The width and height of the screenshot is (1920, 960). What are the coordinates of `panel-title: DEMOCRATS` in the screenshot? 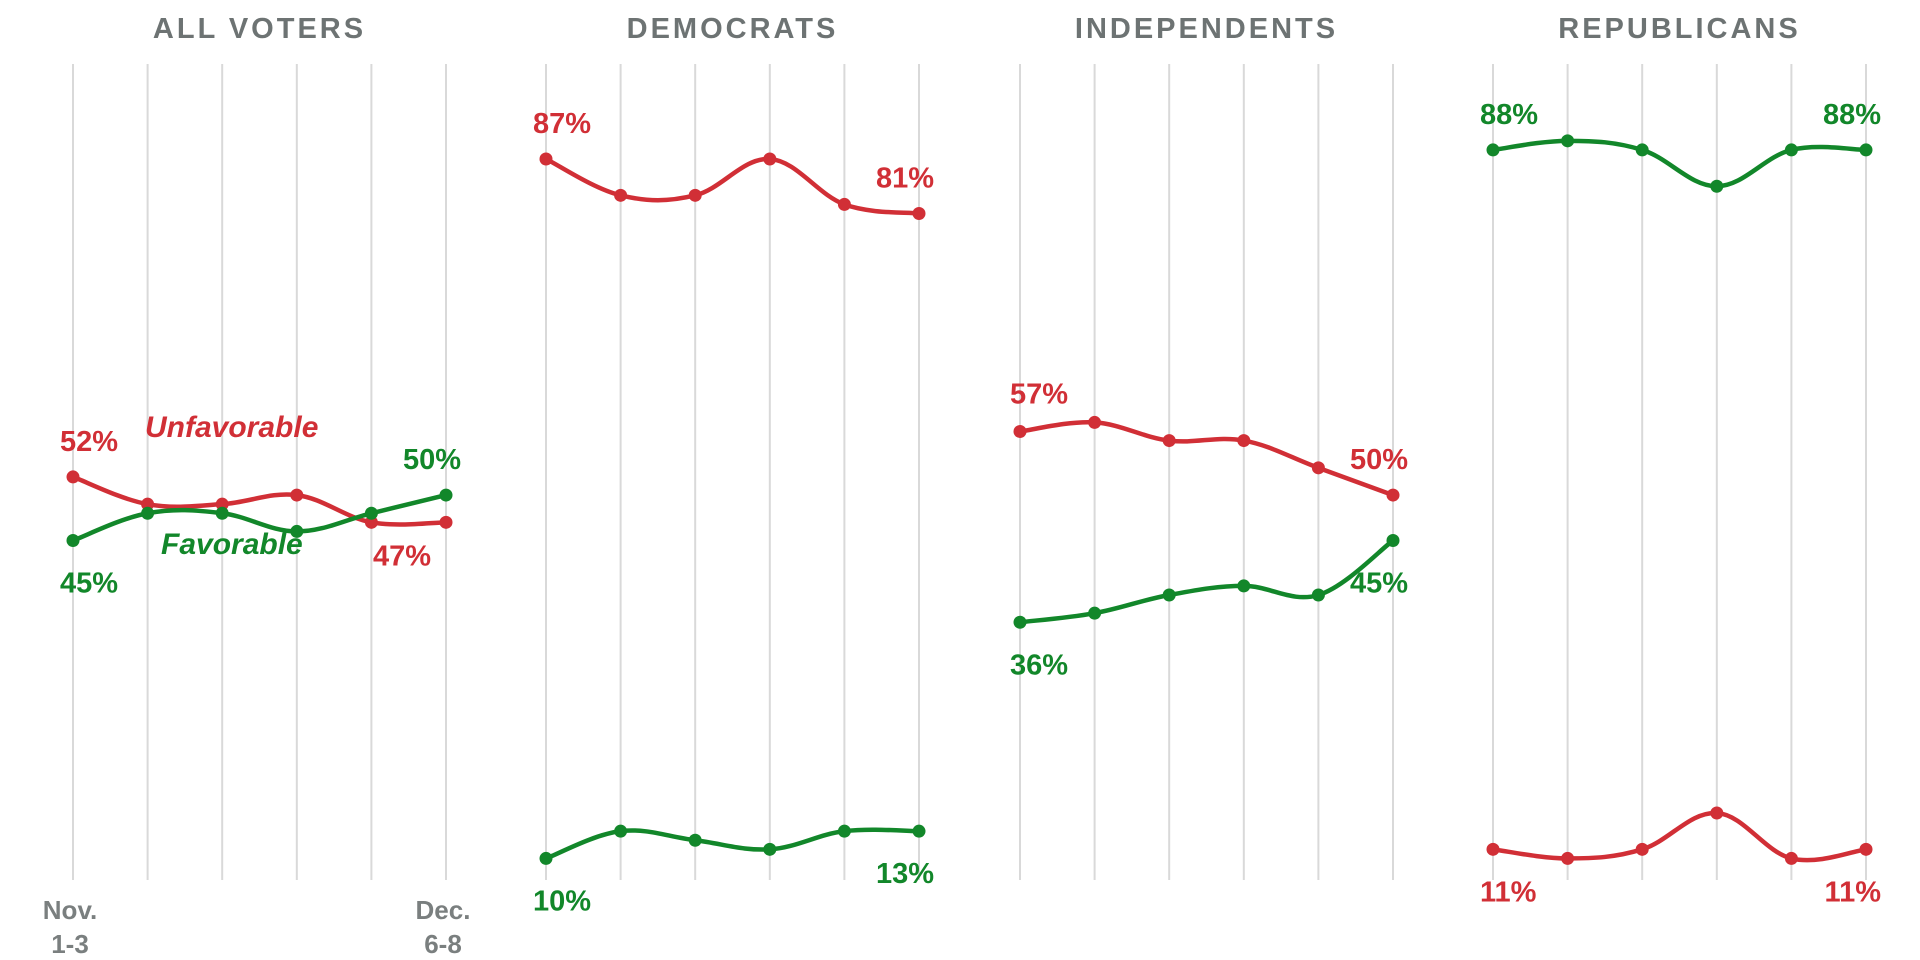 It's located at (733, 29).